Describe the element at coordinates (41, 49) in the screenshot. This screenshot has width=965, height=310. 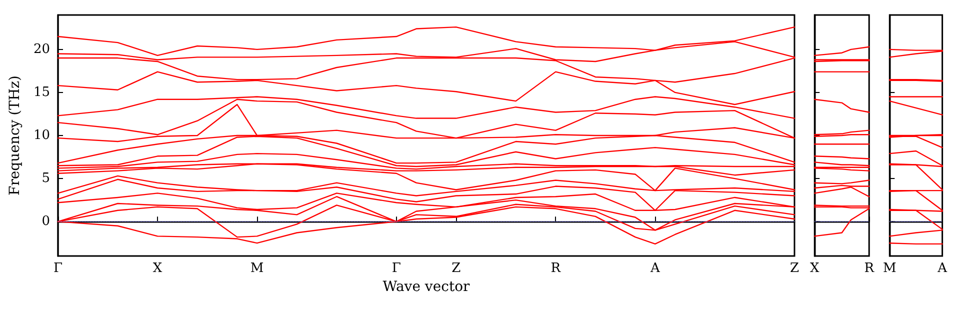
I see `y-tick-label: 20` at that location.